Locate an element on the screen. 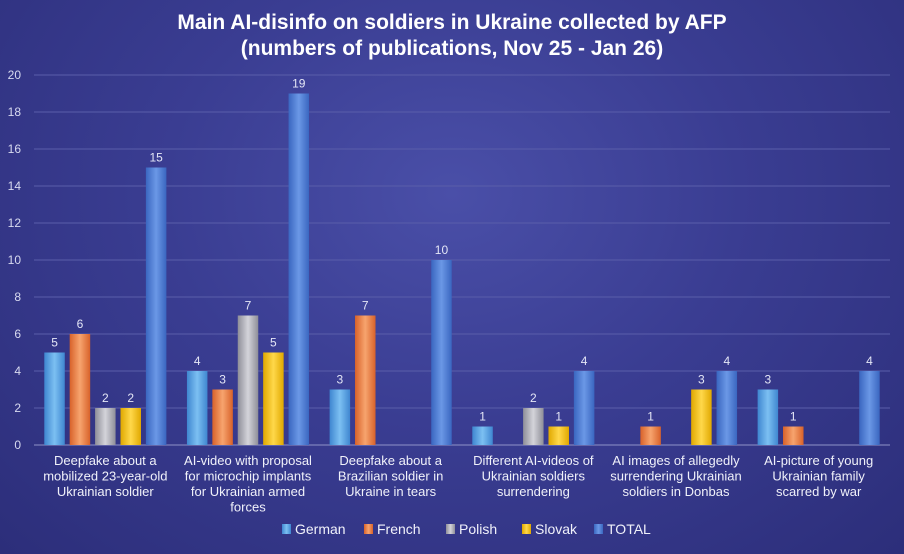  legend-swatch-slovak is located at coordinates (526, 529).